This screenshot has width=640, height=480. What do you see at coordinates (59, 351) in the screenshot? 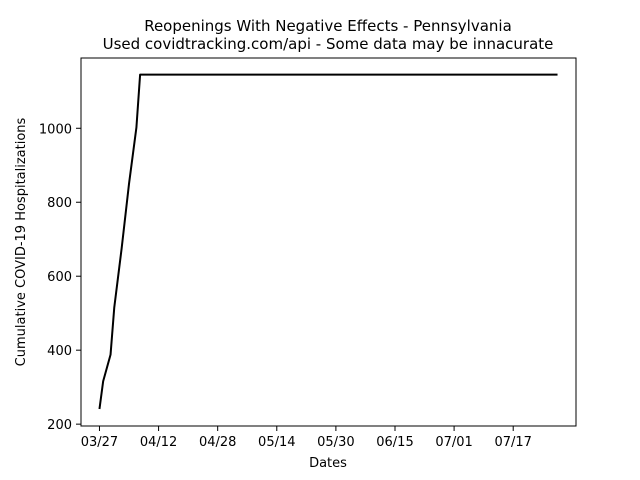
I see `y-tick-label: 400` at bounding box center [59, 351].